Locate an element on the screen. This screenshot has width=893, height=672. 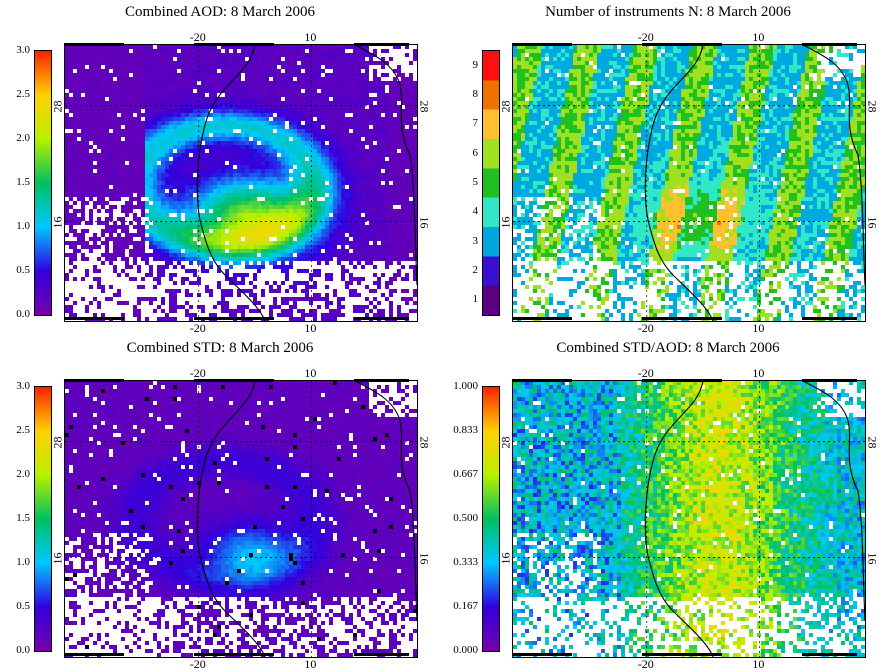
colorbar-tick-label: 1.0 is located at coordinates (23, 562).